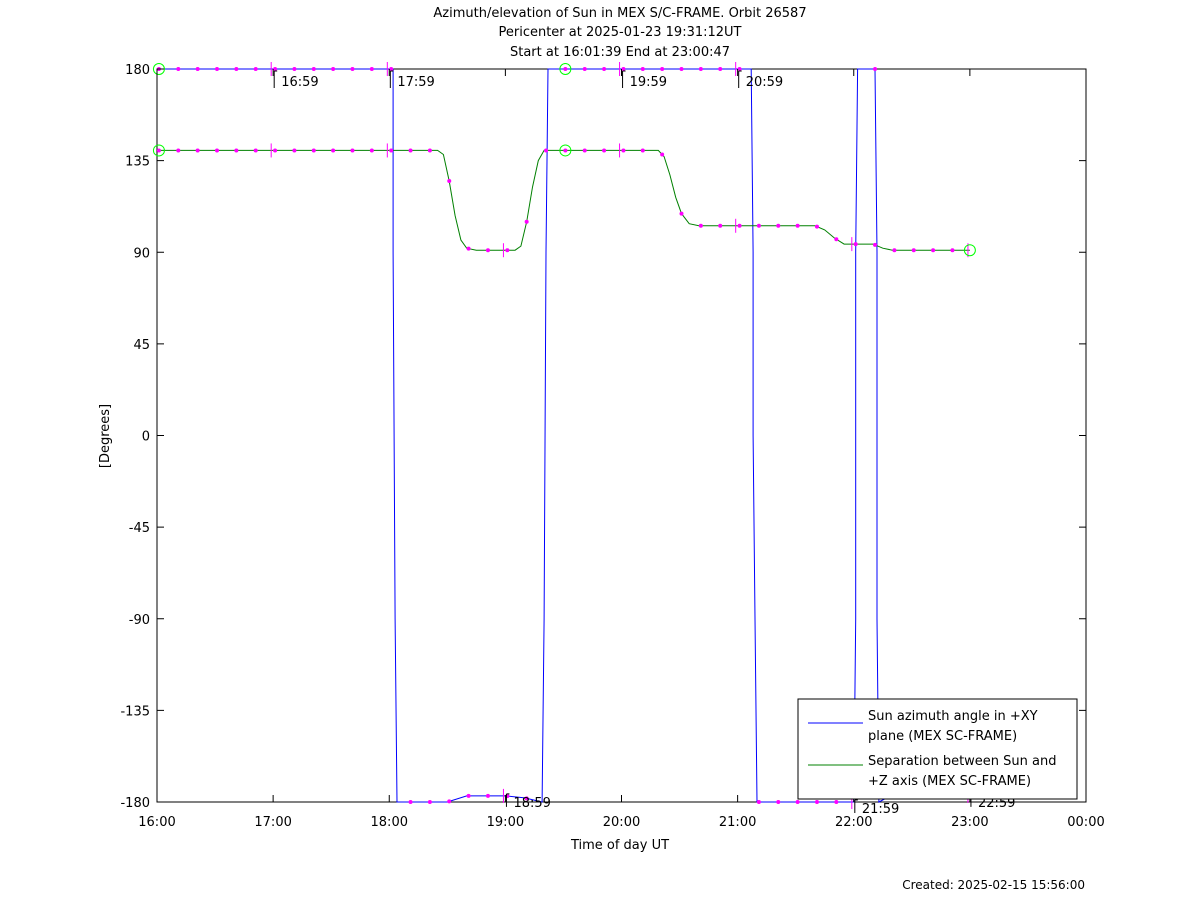 The width and height of the screenshot is (1200, 901). Describe the element at coordinates (937, 749) in the screenshot. I see `legend-box` at that location.